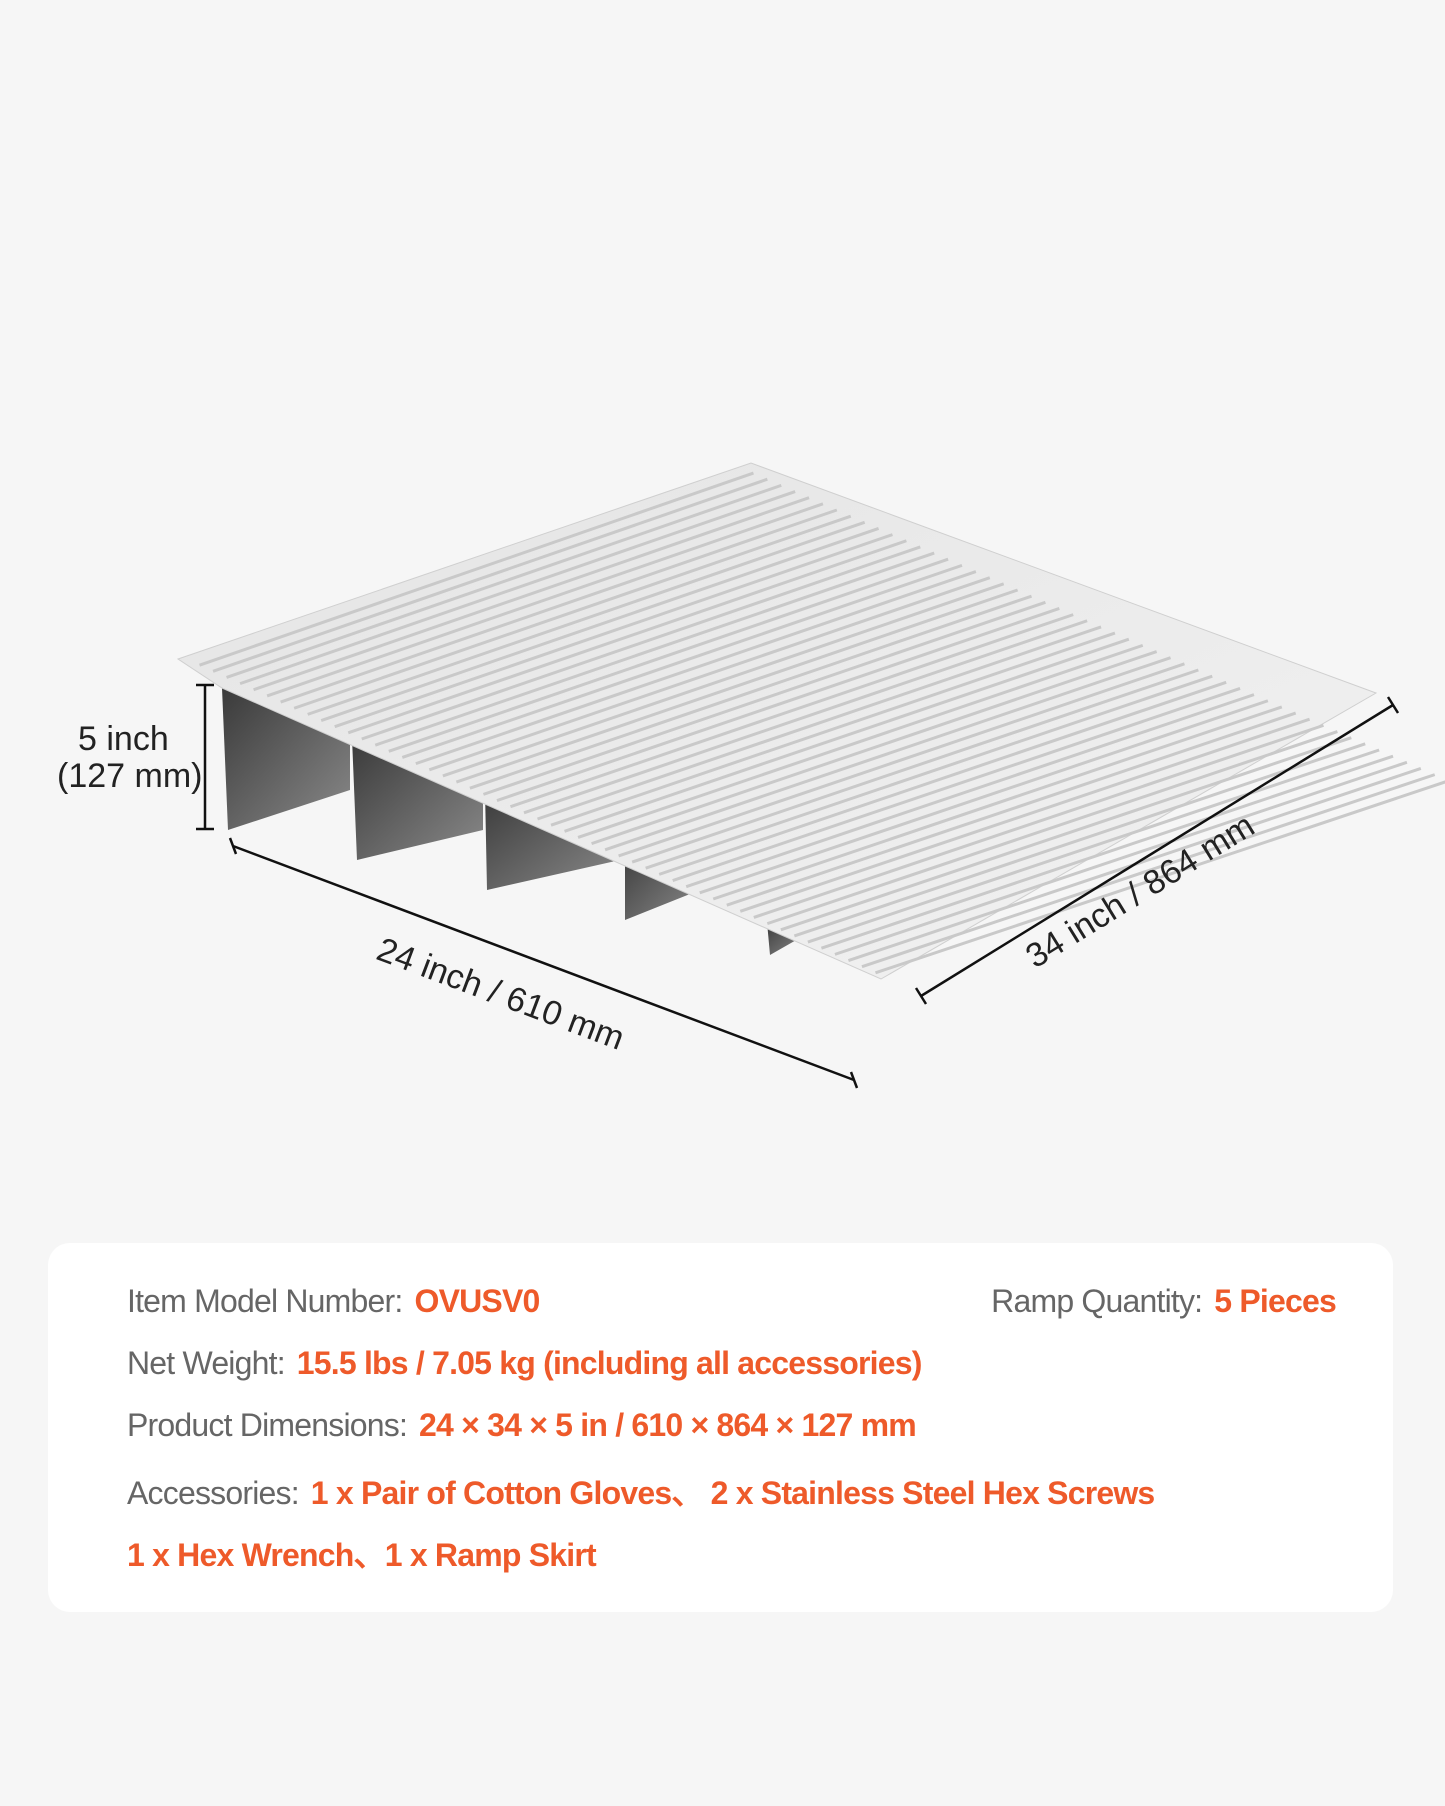 Image resolution: width=1445 pixels, height=1806 pixels. I want to click on quantity-label: Ramp Quantity:, so click(1097, 1301).